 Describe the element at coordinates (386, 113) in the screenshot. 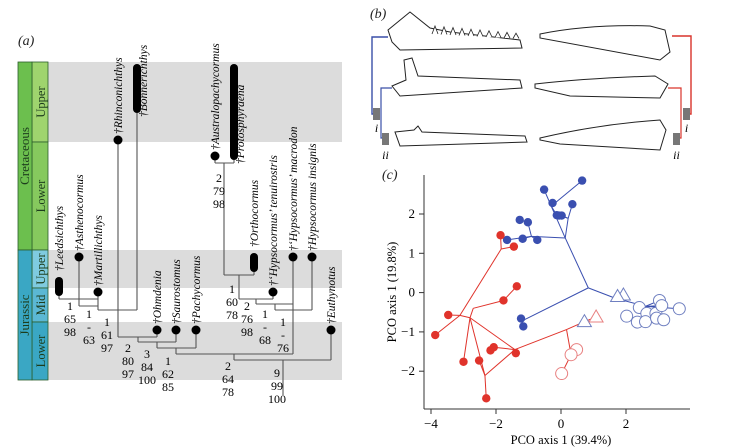

I see `connector-left` at that location.